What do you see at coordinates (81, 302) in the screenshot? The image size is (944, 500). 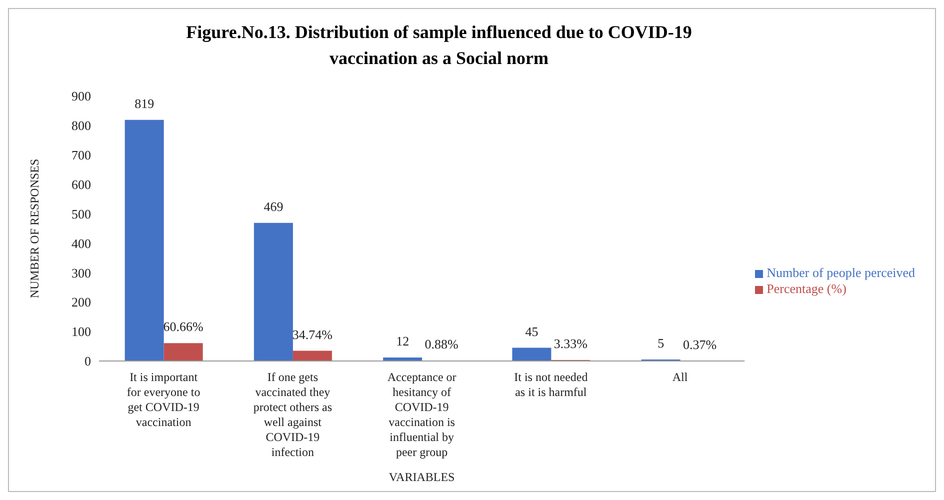 I see `y-tick-label: 200` at bounding box center [81, 302].